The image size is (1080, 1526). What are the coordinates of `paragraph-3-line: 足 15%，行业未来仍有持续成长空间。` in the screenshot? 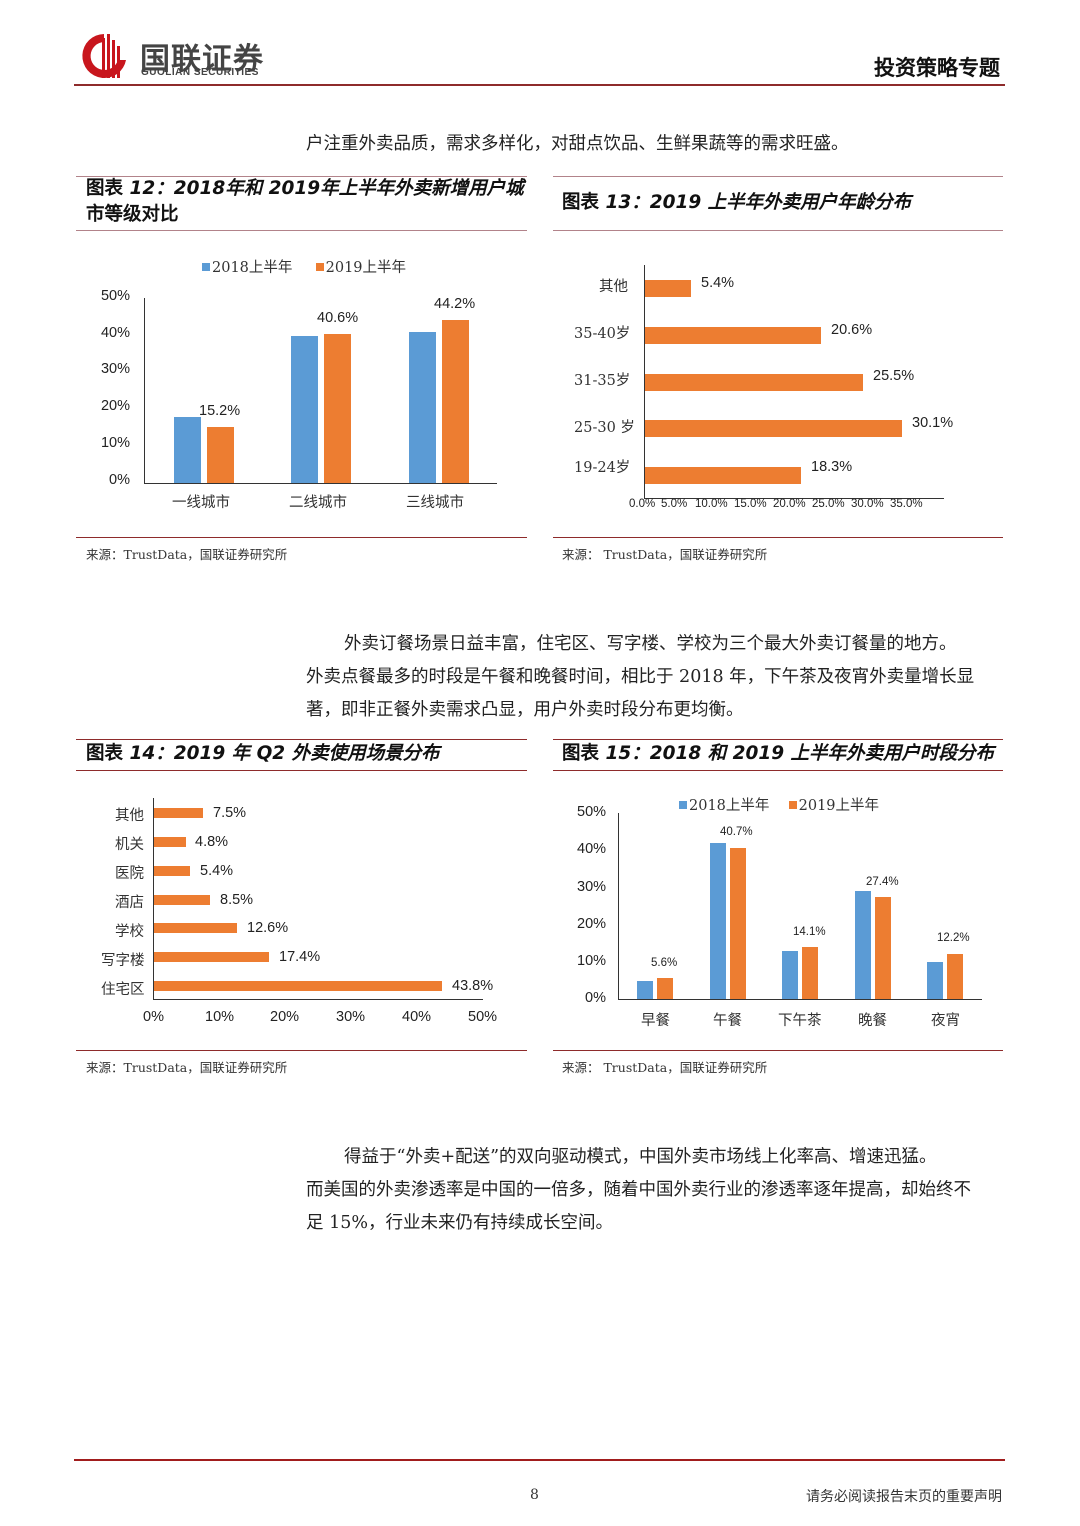 It's located at (459, 1223).